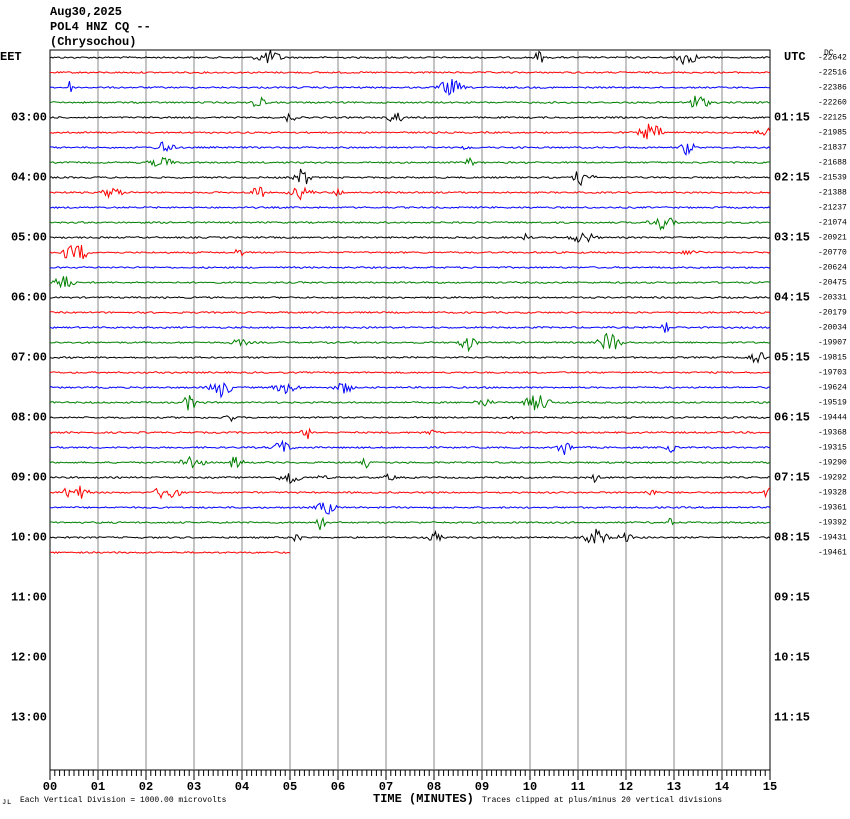 This screenshot has height=819, width=850. What do you see at coordinates (832, 133) in the screenshot?
I see `trace-offset: -21985` at bounding box center [832, 133].